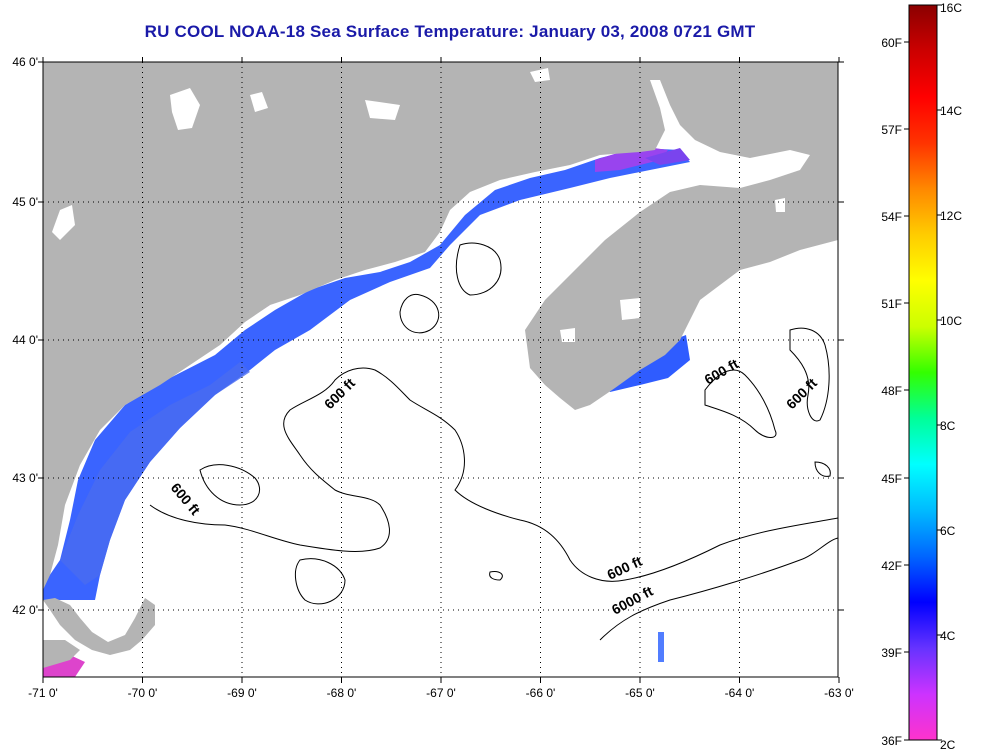 This screenshot has height=754, width=984. I want to click on lat-tick-label: 43 0', so click(25, 478).